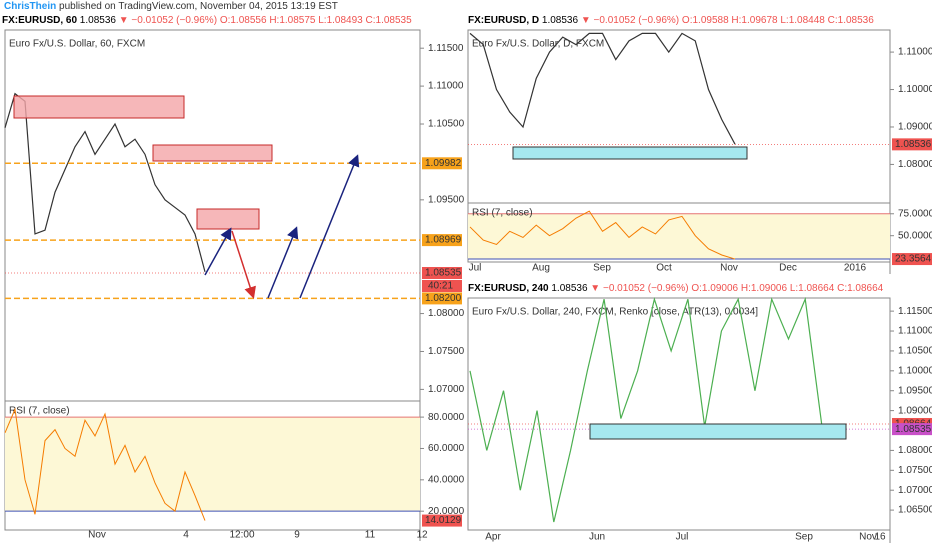  I want to click on ohlc: O:1.08556, so click(243, 20).